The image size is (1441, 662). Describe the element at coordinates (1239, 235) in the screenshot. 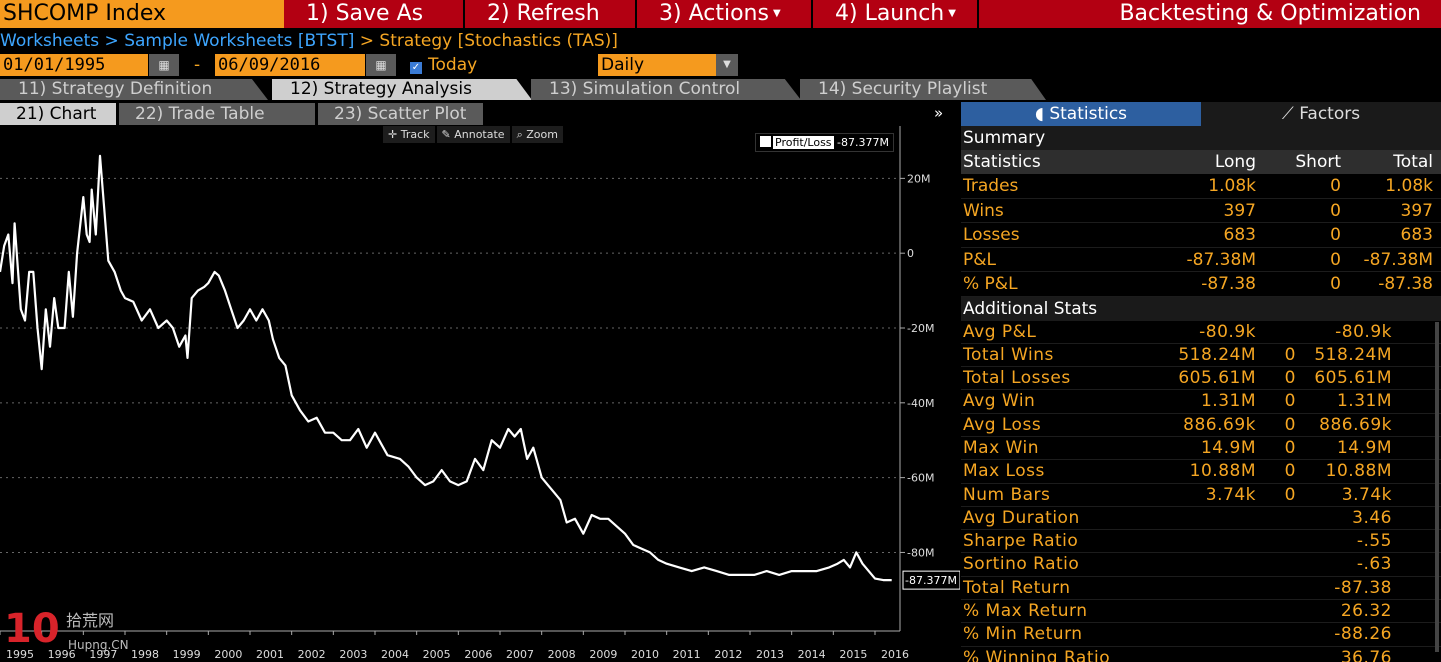

I see `summary-cell-long: 683` at that location.